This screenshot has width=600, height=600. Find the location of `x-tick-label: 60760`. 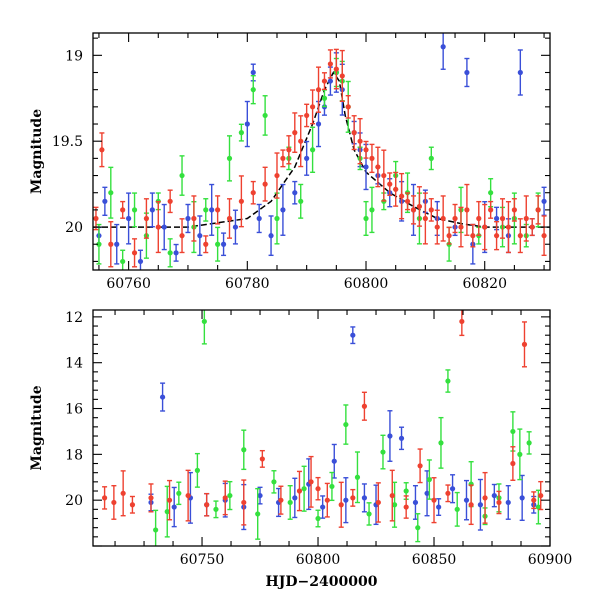

x-tick-label: 60760 is located at coordinates (128, 284).